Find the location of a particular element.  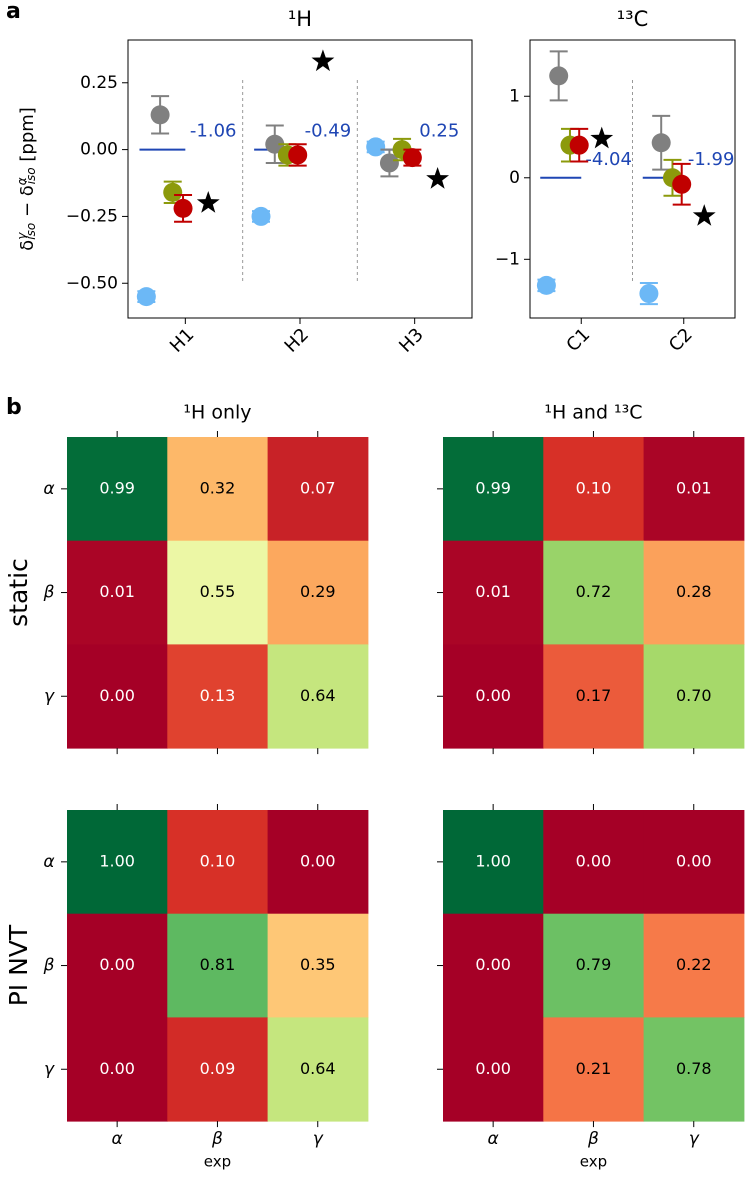

cell-label: 0.81 is located at coordinates (218, 964).